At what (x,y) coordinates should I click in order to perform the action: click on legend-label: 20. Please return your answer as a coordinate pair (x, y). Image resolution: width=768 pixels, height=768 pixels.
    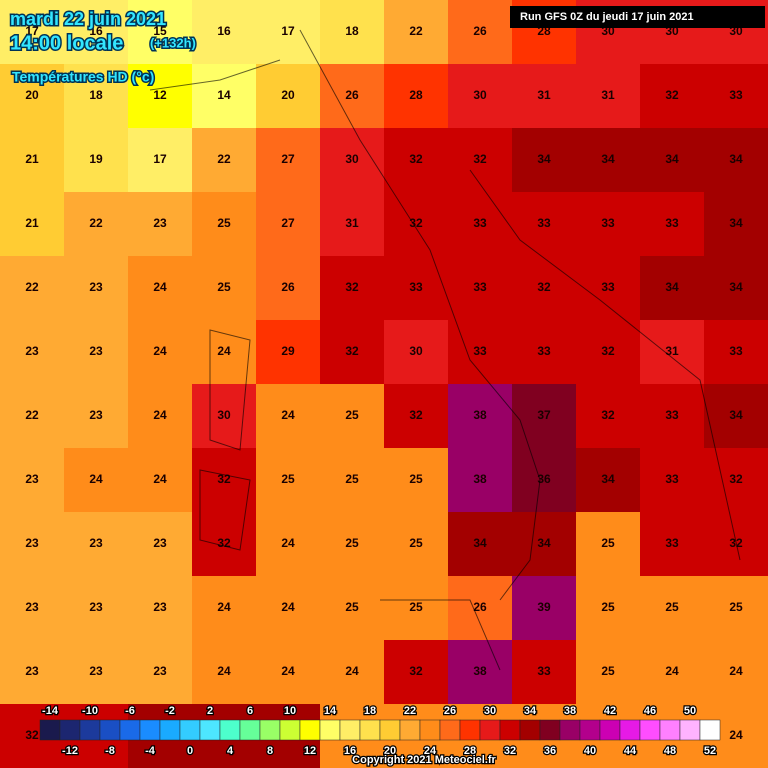
    Looking at the image, I should click on (390, 751).